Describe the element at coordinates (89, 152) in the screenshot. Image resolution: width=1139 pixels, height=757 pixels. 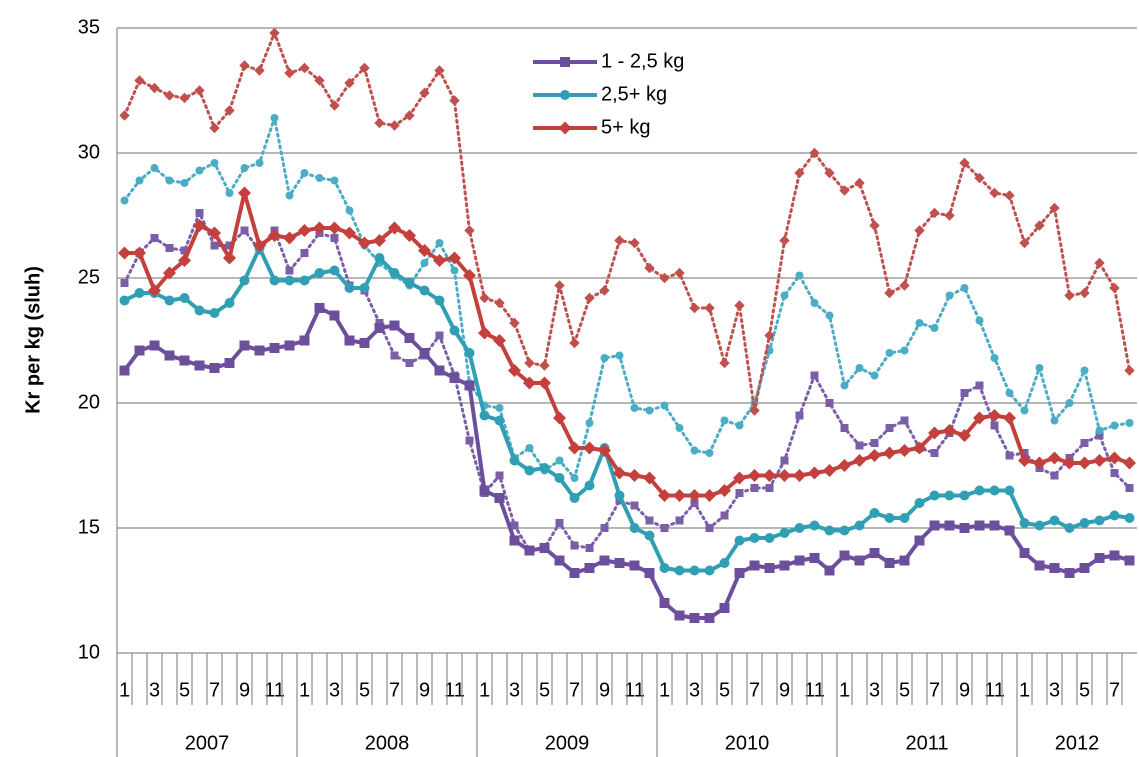
I see `y-tick-label: 30` at that location.